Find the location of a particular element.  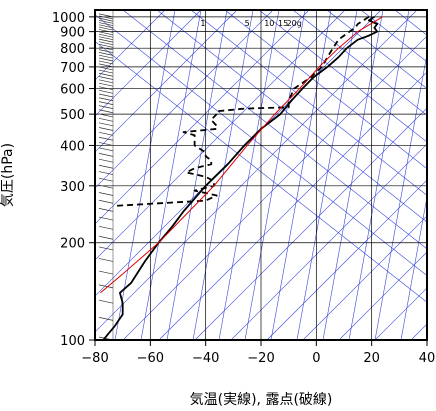

y-tick-label: 500 is located at coordinates (72, 115).